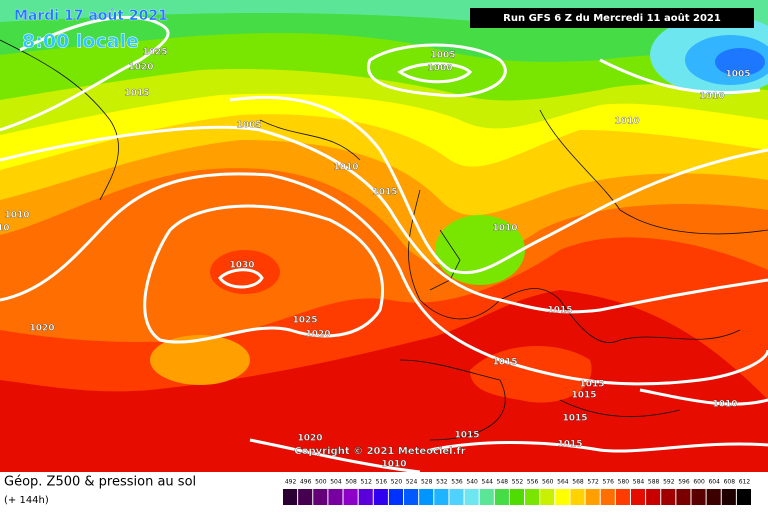 This screenshot has width=768, height=516. What do you see at coordinates (442, 482) in the screenshot?
I see `scale-label: 532` at bounding box center [442, 482].